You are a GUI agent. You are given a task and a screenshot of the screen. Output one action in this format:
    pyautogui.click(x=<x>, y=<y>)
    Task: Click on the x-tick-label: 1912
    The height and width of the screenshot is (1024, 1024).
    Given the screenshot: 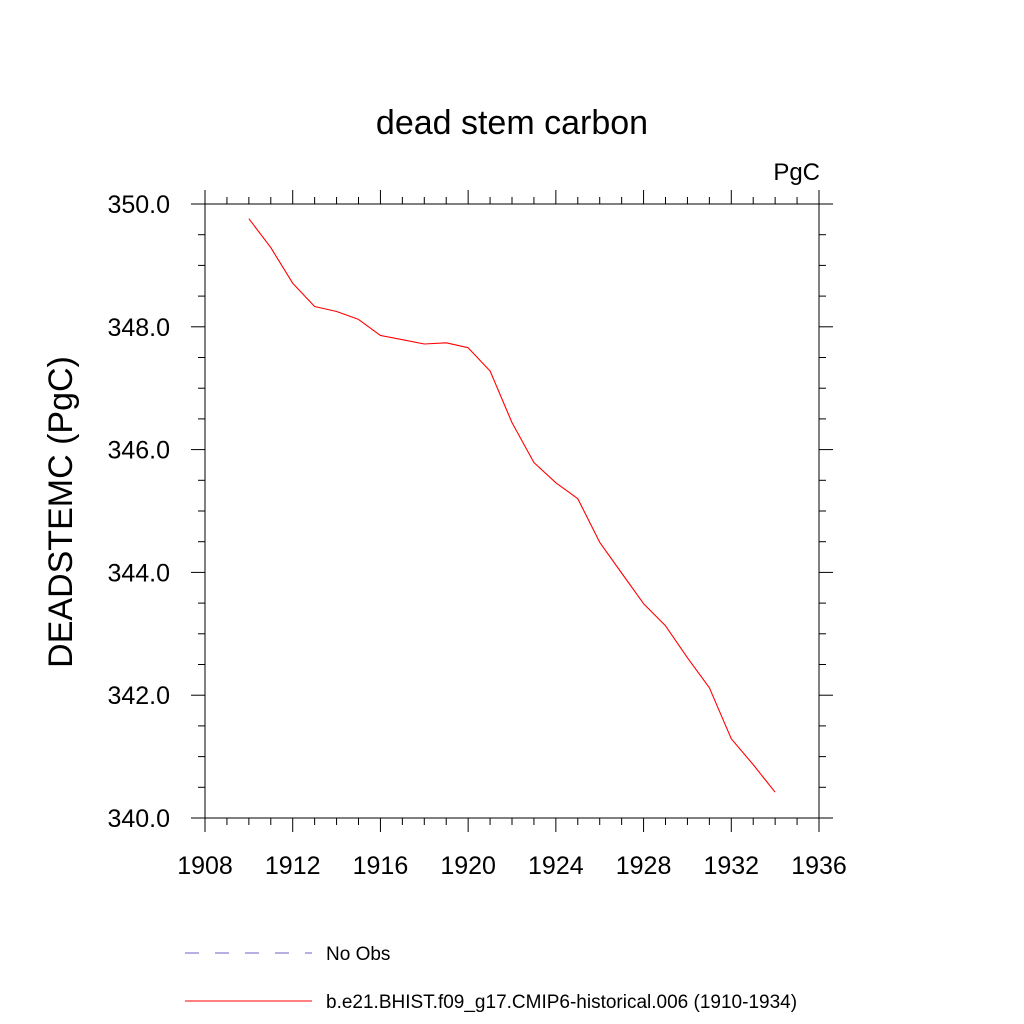 What is the action you would take?
    pyautogui.click(x=293, y=866)
    